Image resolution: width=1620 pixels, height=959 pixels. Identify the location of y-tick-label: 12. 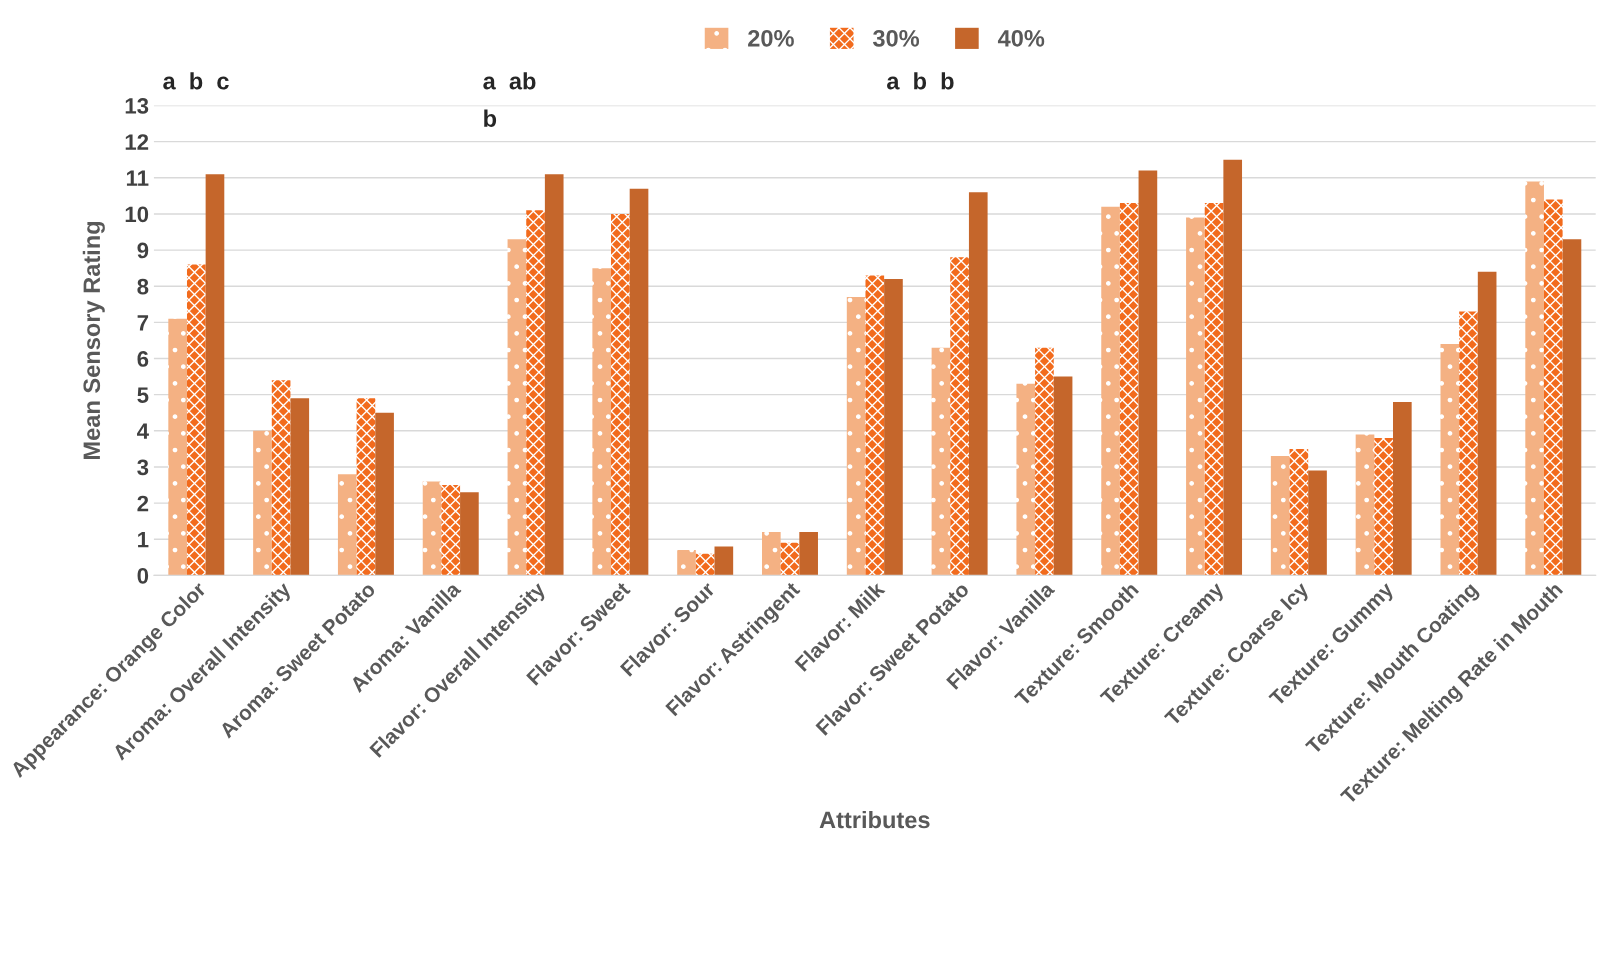
(137, 142).